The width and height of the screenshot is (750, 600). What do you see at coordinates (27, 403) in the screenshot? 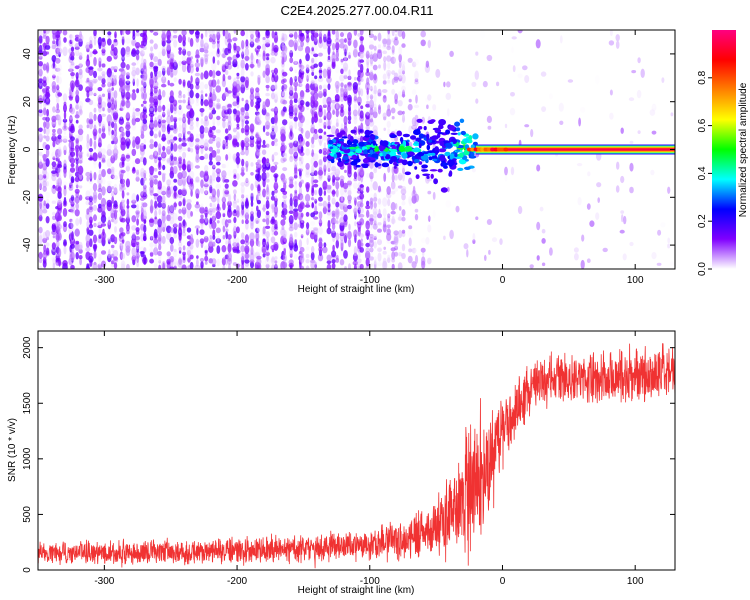
I see `snr-y-tick-label: 1500` at bounding box center [27, 403].